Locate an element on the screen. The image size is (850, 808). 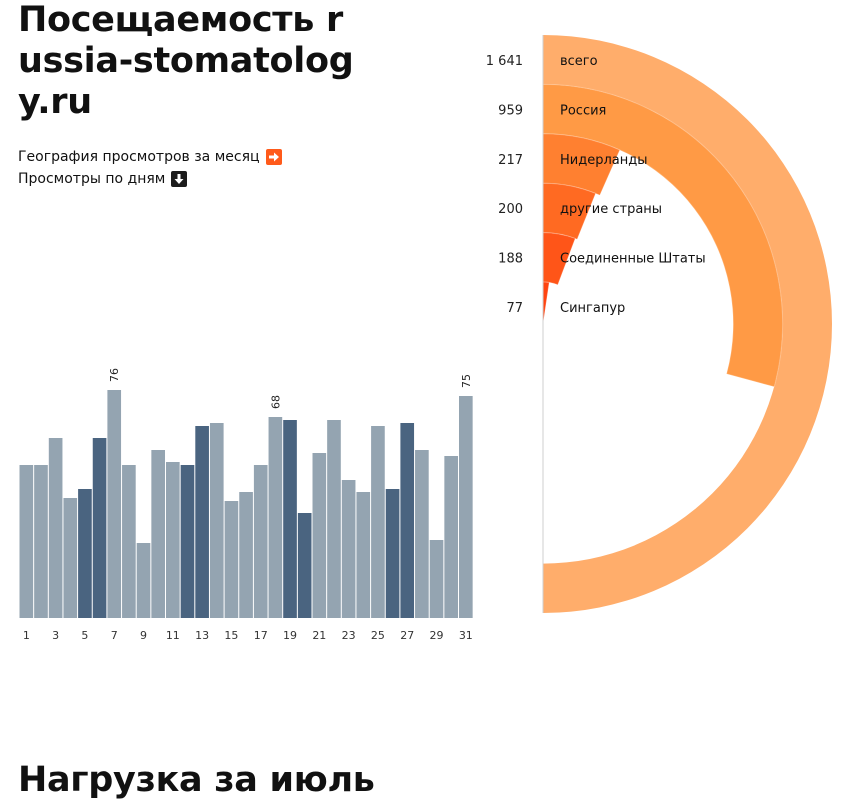
bar-data-label: 76 is located at coordinates (114, 375).